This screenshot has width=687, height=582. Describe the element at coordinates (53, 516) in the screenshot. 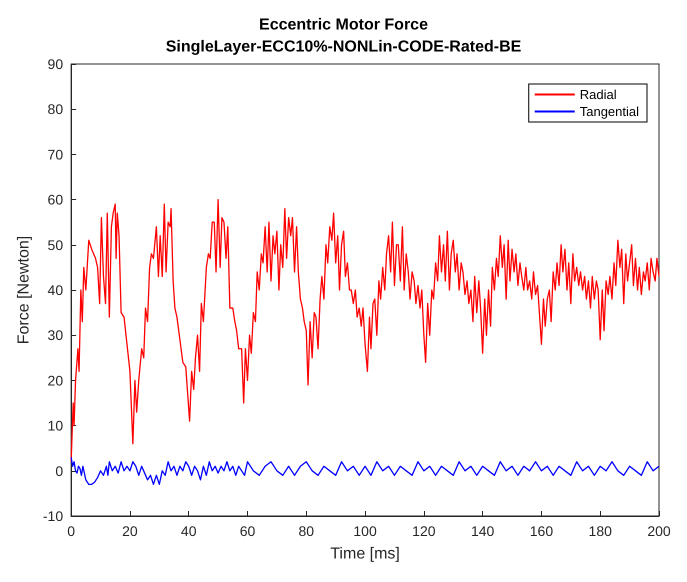

I see `y-tick-label: -10` at that location.